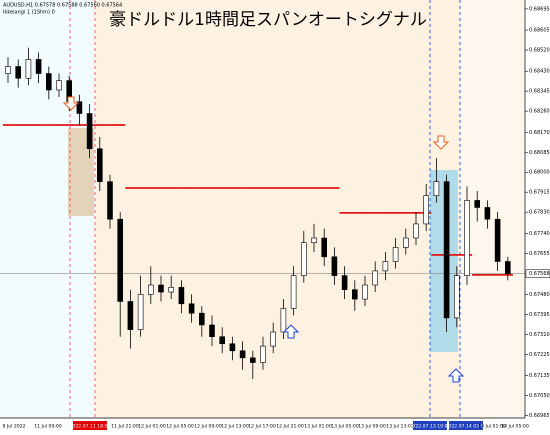 The height and width of the screenshot is (435, 550). What do you see at coordinates (152, 427) in the screenshot?
I see `x-tick-label: 12 Jul 01:00` at bounding box center [152, 427].